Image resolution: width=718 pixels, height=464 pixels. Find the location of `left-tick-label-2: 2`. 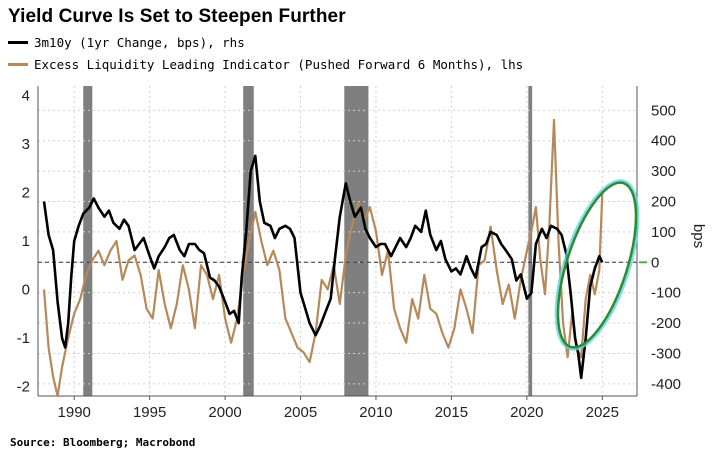

left-tick-label-2: 2 is located at coordinates (26, 193).